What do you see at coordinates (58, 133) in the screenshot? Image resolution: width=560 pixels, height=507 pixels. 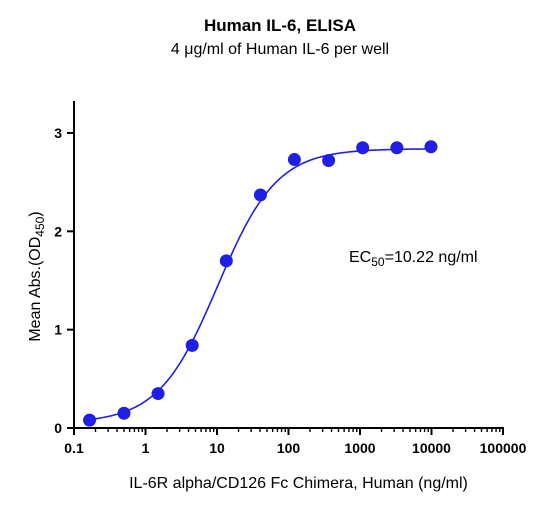 I see `y-tick-label: 3` at bounding box center [58, 133].